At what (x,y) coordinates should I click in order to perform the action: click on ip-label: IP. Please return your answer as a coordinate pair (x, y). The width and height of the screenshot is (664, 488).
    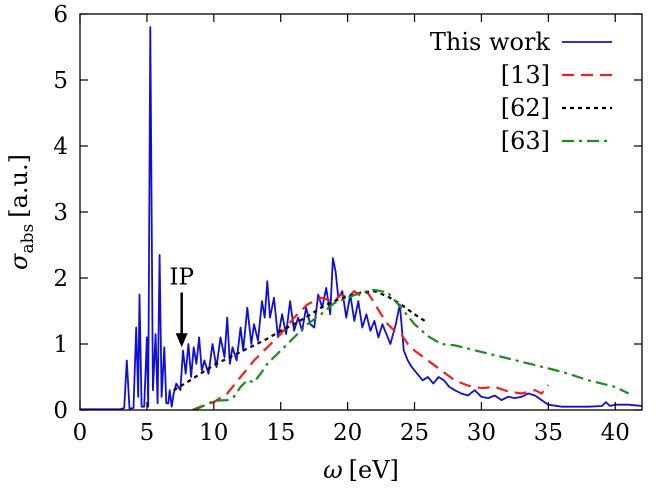
    Looking at the image, I should click on (181, 278).